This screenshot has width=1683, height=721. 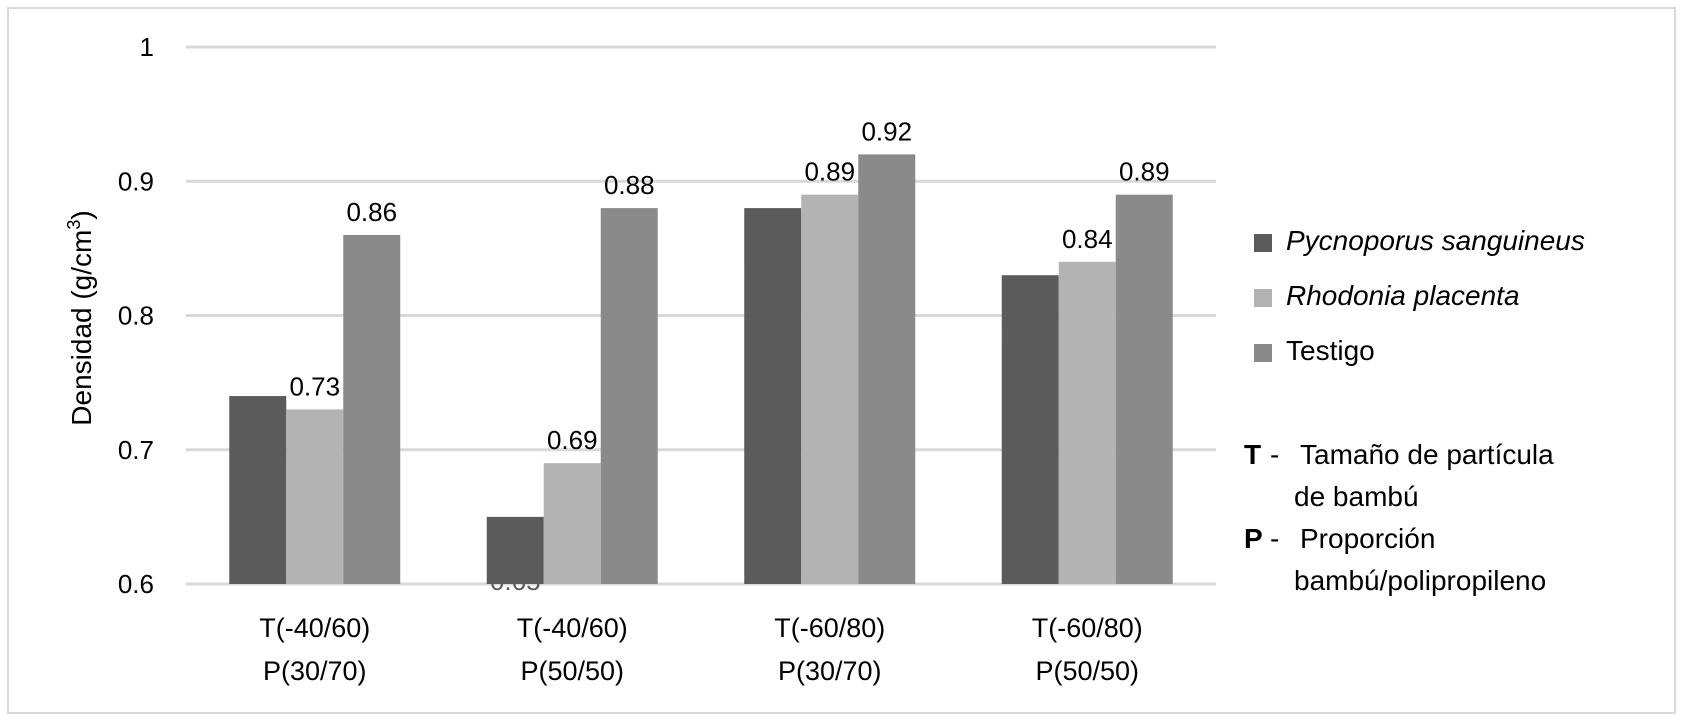 I want to click on legend-label: Pycnoporus sanguineus, so click(x=1435, y=240).